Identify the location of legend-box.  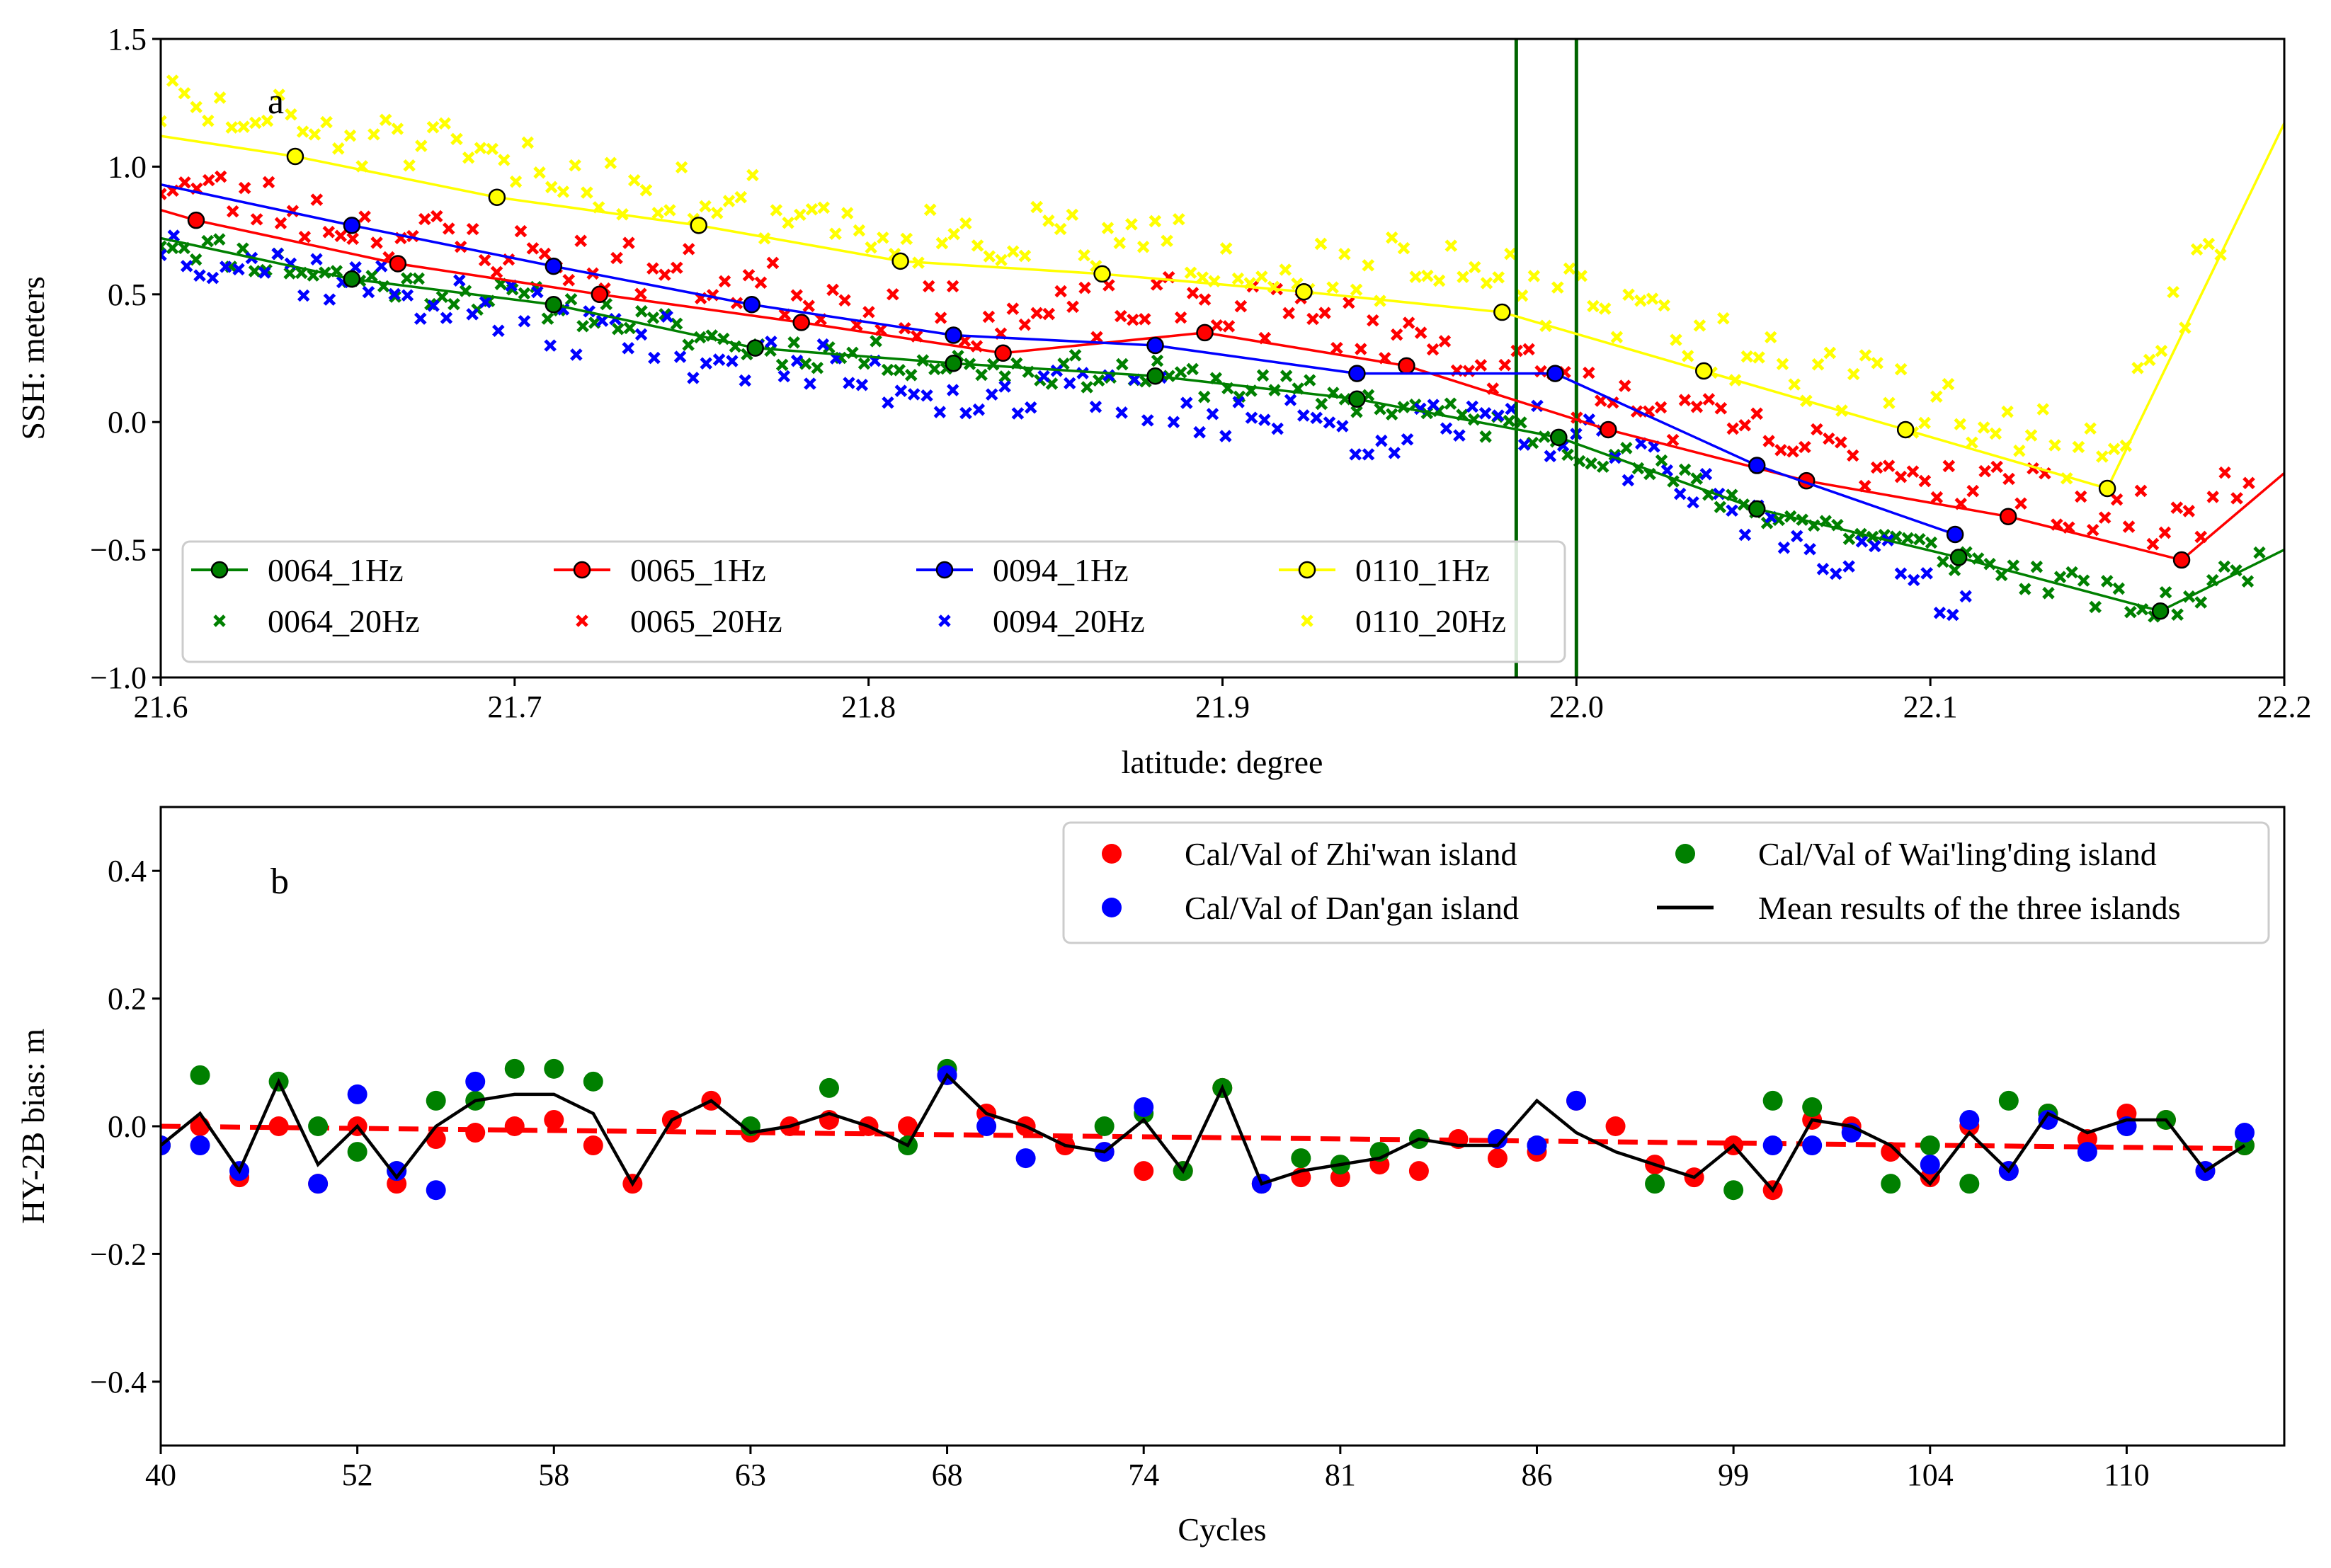
(873, 601).